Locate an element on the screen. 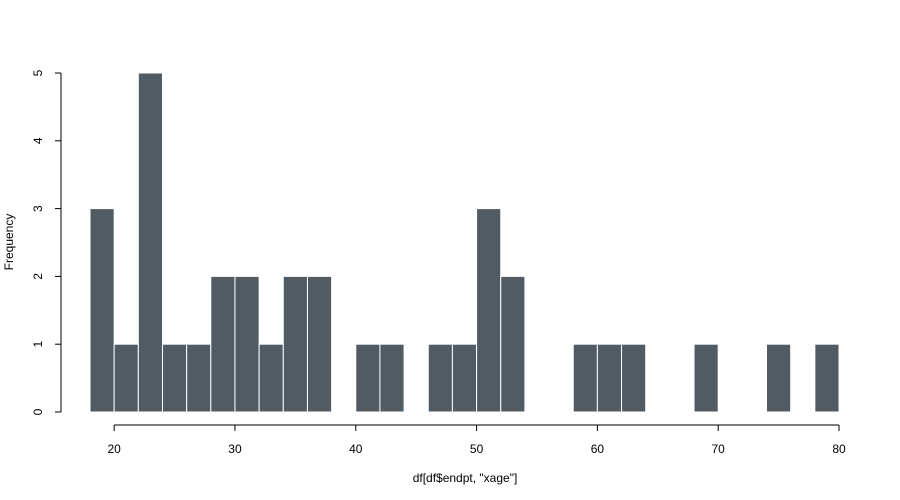 This screenshot has height=500, width=900. x-tick-label: 40 is located at coordinates (356, 449).